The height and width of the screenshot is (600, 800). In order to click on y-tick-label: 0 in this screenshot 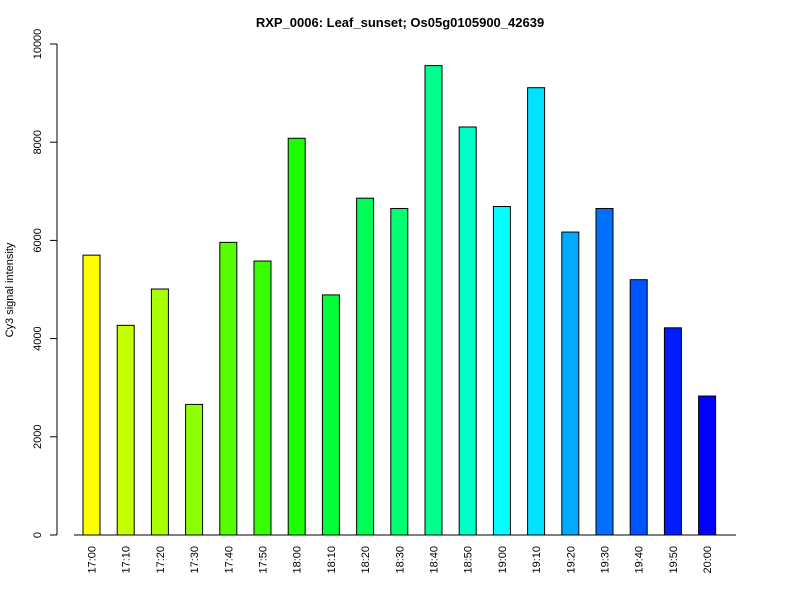, I will do `click(38, 535)`.